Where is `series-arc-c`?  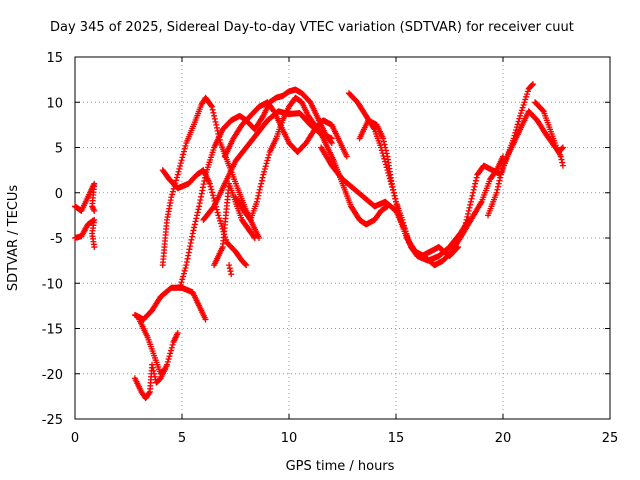 series-arc-c is located at coordinates (170, 303).